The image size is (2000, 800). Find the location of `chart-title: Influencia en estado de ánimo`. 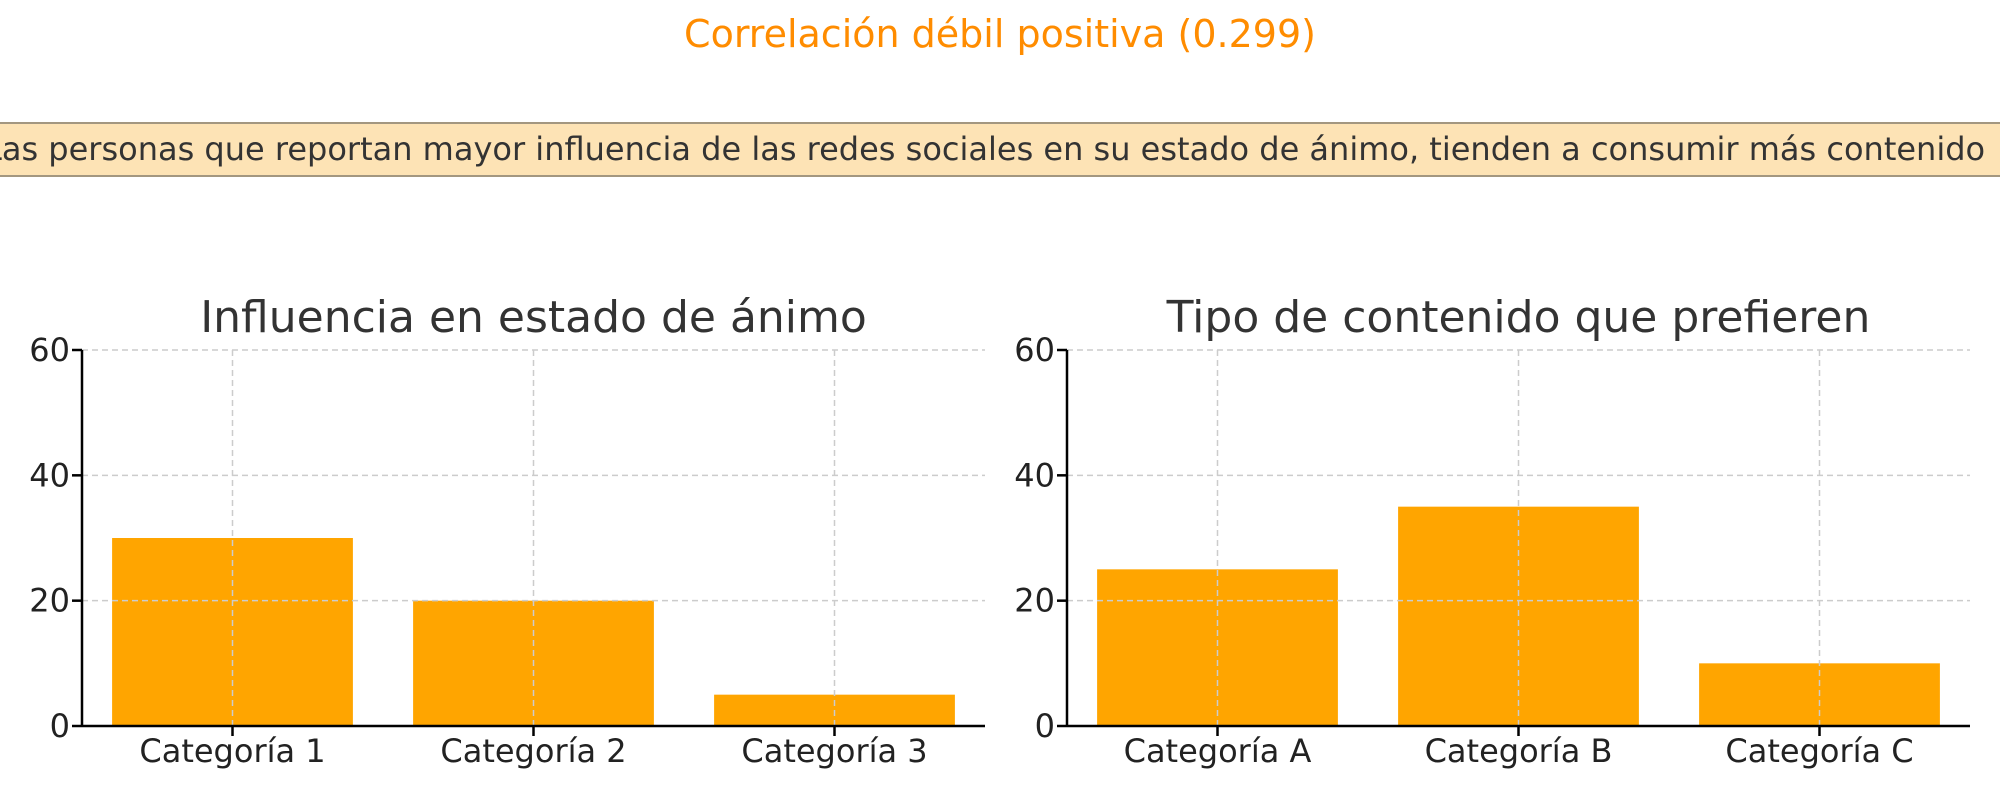

chart-title: Influencia en estado de ánimo is located at coordinates (533, 317).